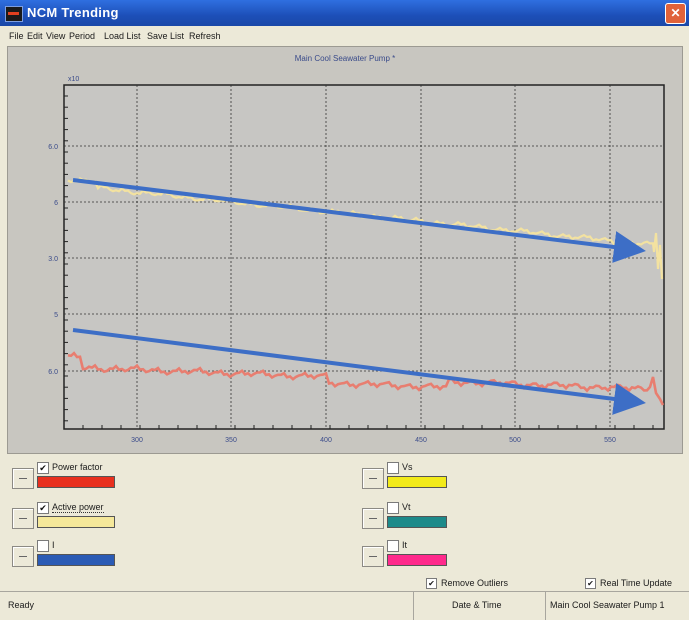 This screenshot has width=689, height=620. Describe the element at coordinates (56, 36) in the screenshot. I see `menu-view: View` at that location.